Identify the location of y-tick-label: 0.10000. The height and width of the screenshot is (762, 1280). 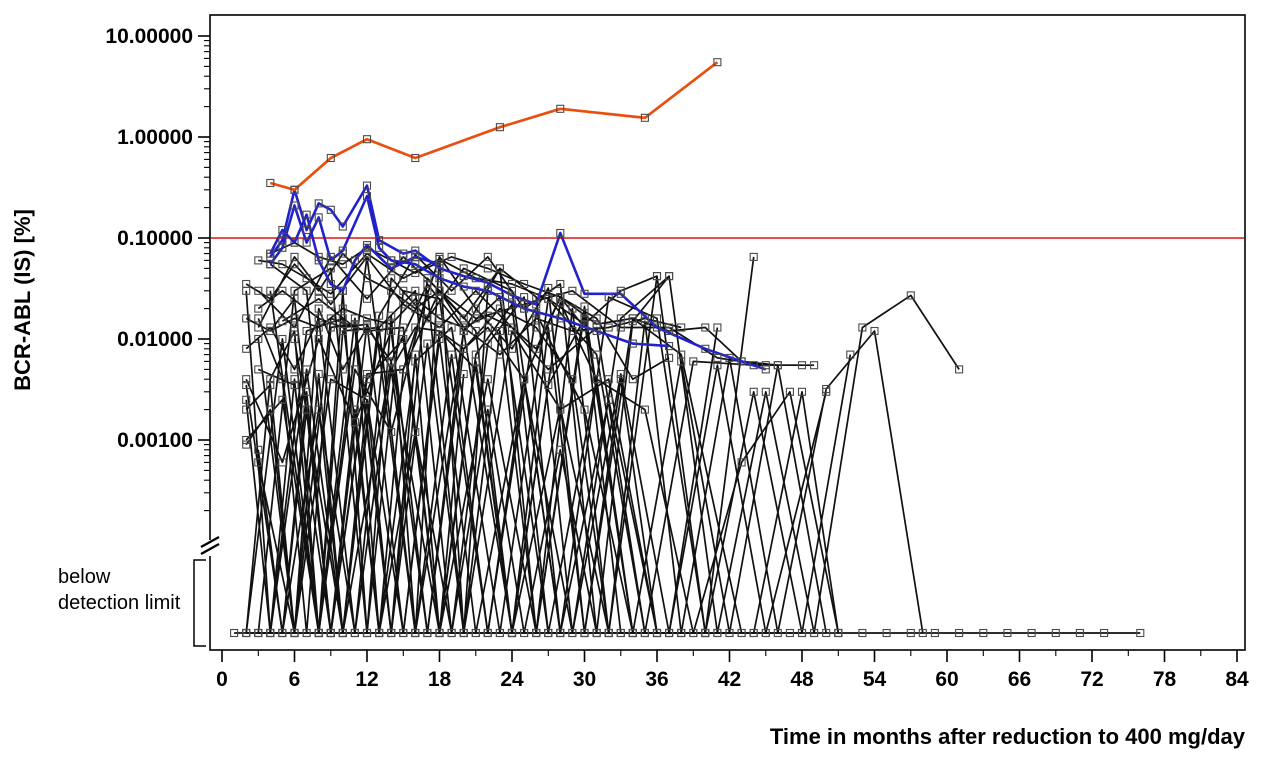
(155, 238).